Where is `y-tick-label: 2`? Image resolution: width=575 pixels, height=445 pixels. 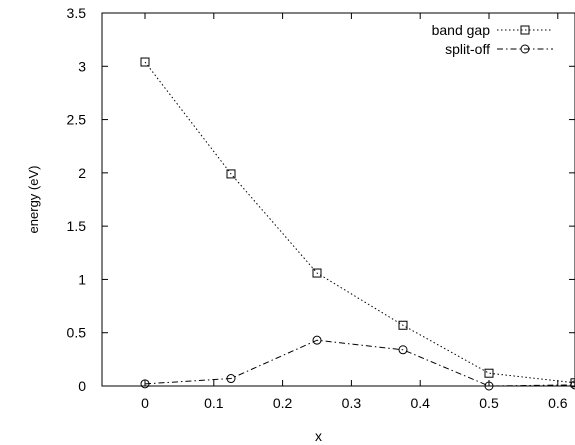
y-tick-label: 2 is located at coordinates (82, 173).